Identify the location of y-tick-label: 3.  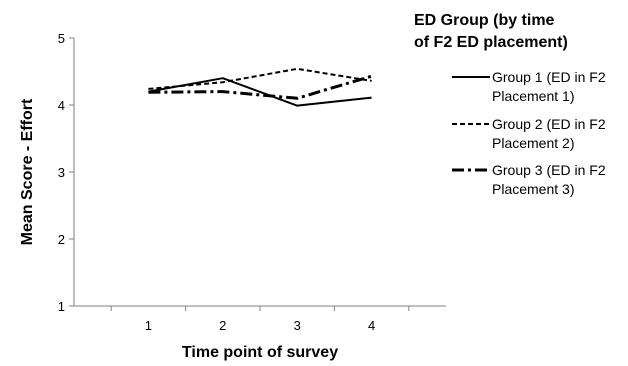
(61, 172).